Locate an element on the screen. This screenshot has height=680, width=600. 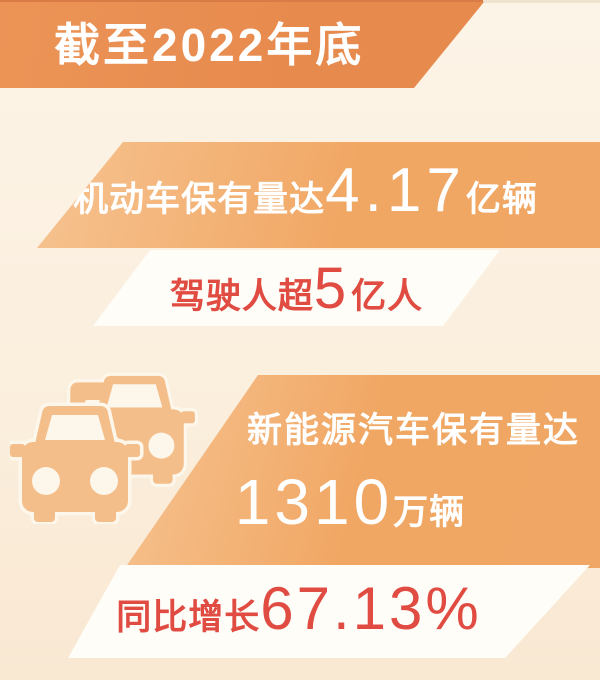
stat-band-growth: 同比增长 67.13% is located at coordinates (329, 611).